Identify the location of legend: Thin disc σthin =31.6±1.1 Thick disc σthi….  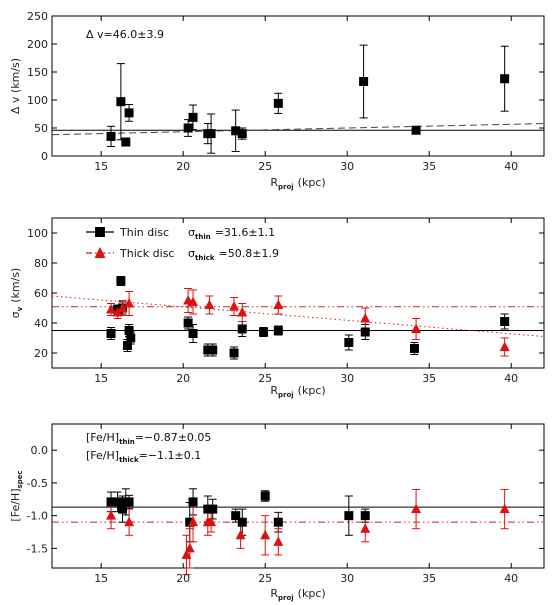
(182, 244).